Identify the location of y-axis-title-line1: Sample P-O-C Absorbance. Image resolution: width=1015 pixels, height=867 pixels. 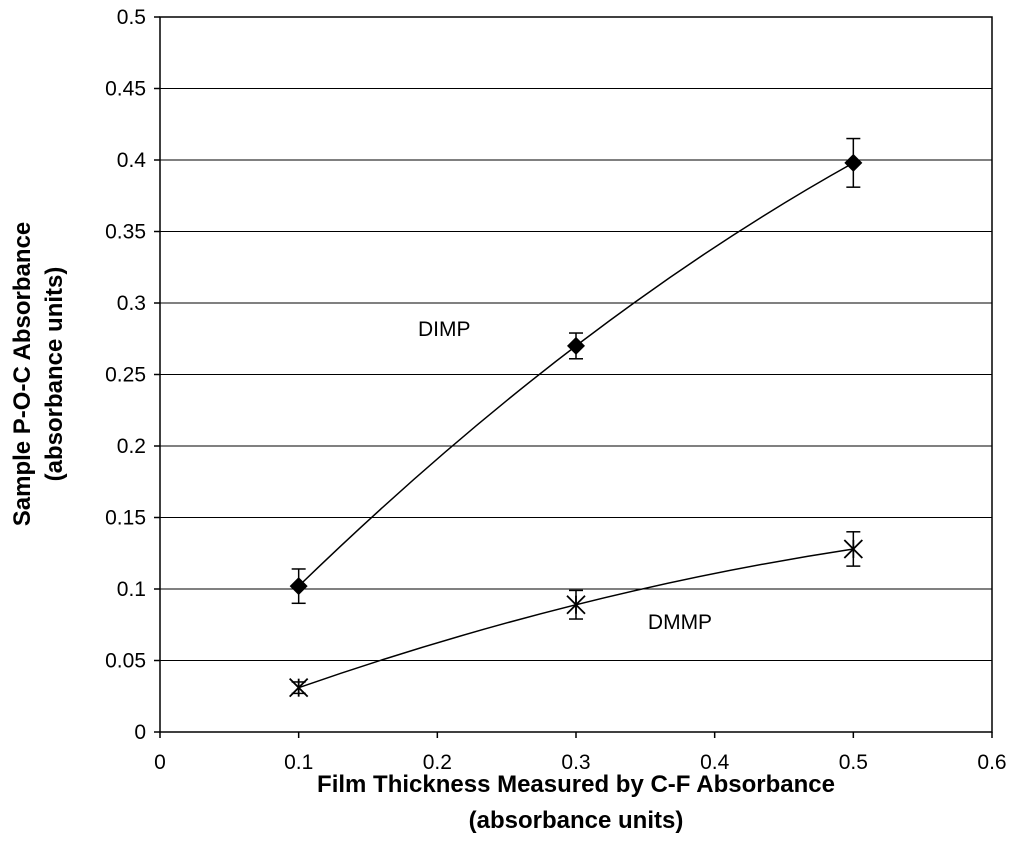
(22, 374).